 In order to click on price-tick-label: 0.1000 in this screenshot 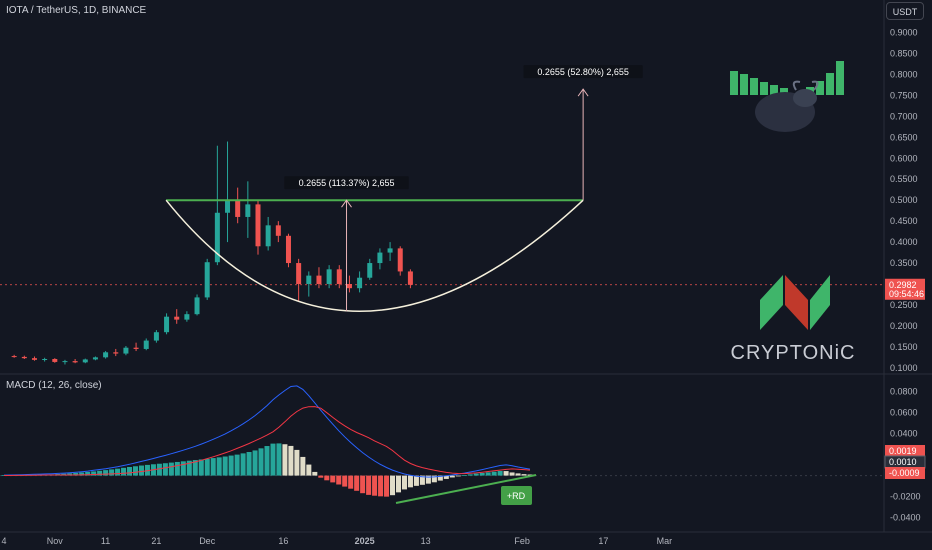, I will do `click(904, 368)`.